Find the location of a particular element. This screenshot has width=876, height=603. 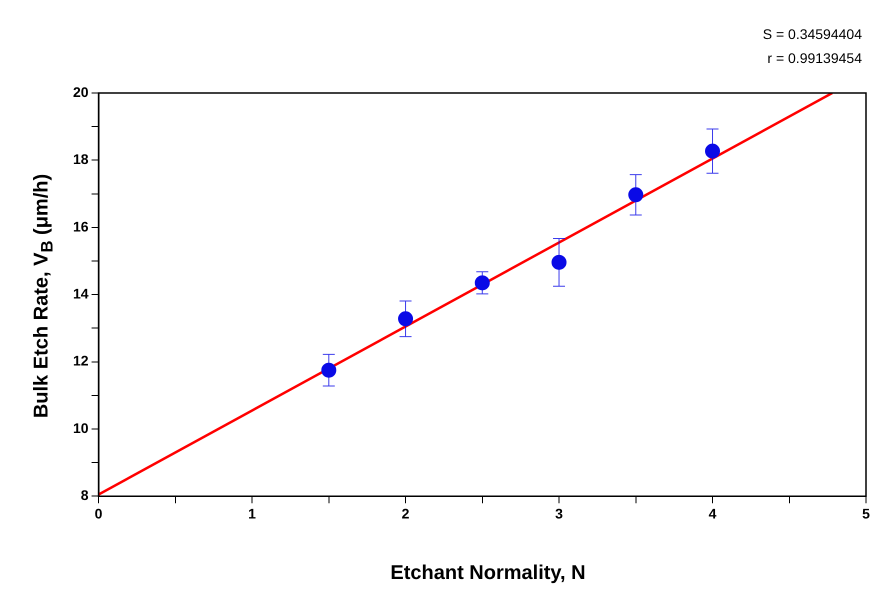

x-tick-label: 4 is located at coordinates (712, 513).